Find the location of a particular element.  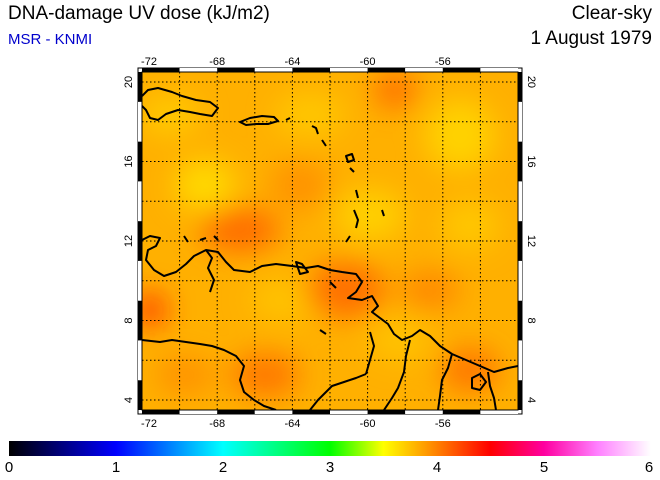

colorbar-tick-label: 2 is located at coordinates (223, 467).